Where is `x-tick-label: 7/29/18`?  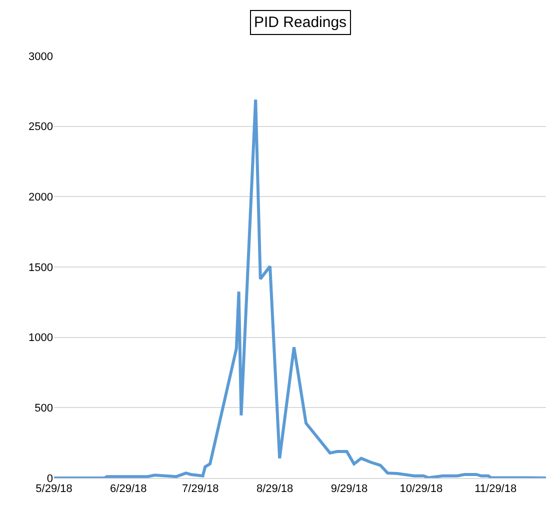 x-tick-label: 7/29/18 is located at coordinates (200, 489).